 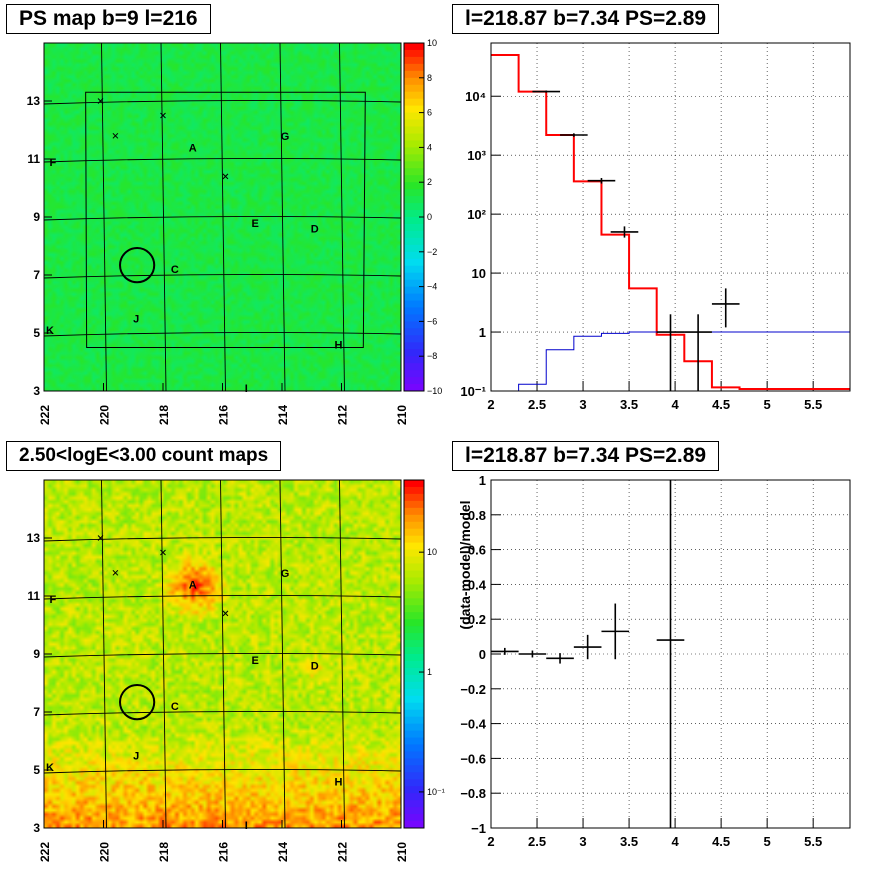 I want to click on residual-y-tick-label: −0.8, so click(x=473, y=793).